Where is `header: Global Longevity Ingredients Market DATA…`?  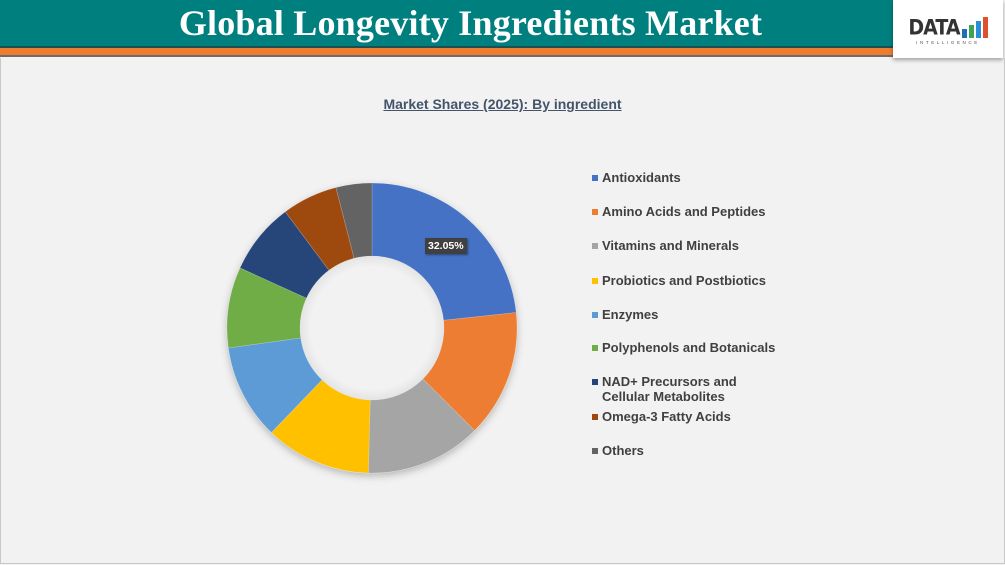 header: Global Longevity Ingredients Market DATA… is located at coordinates (502, 29).